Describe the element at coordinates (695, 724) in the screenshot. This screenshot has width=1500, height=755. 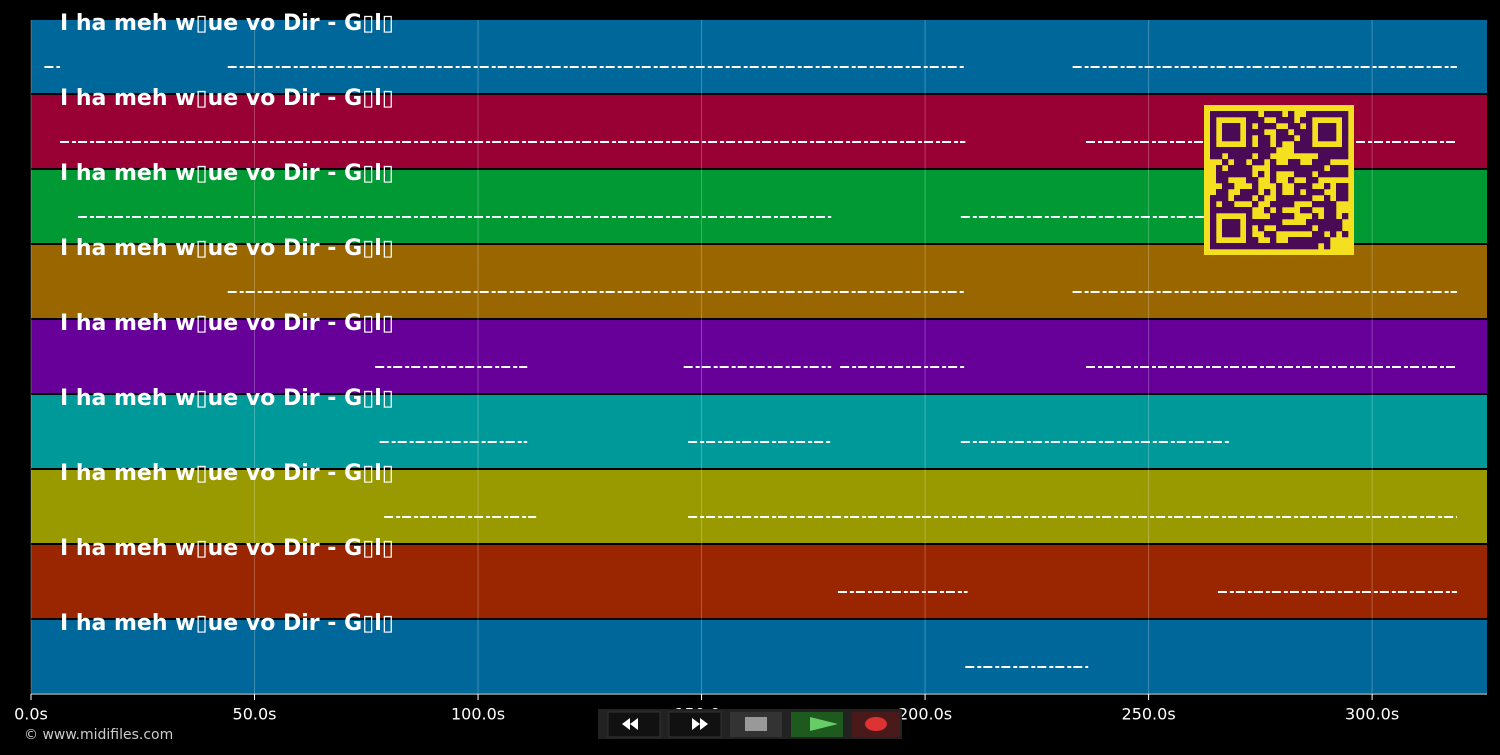
I see `forward-button` at that location.